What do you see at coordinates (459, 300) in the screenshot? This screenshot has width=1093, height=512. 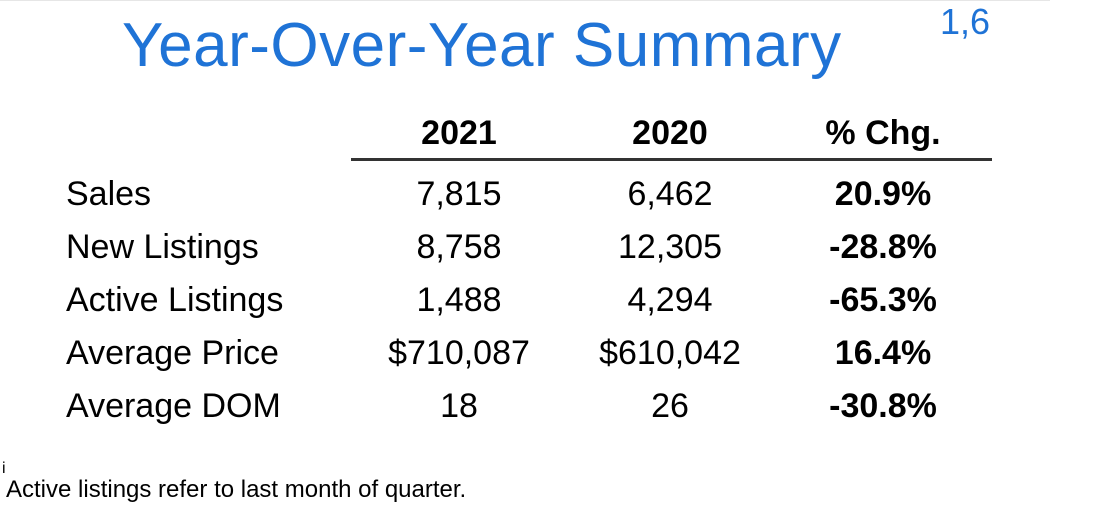 I see `cell-2021: 1,488` at bounding box center [459, 300].